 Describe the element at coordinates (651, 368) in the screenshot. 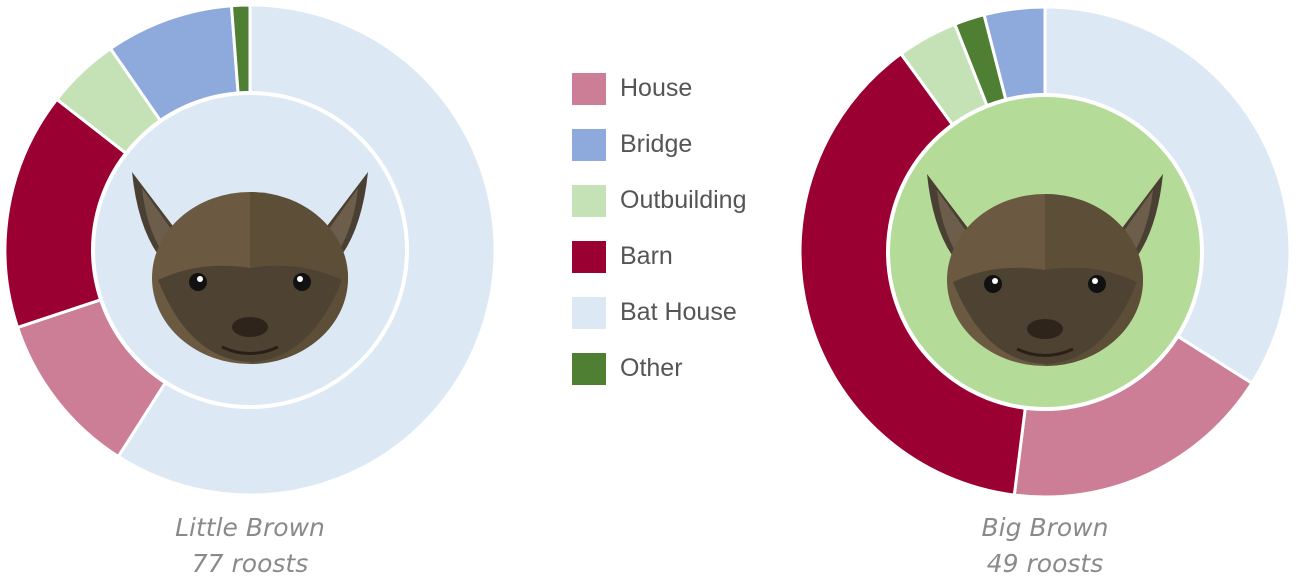

I see `legend-label: Other` at that location.